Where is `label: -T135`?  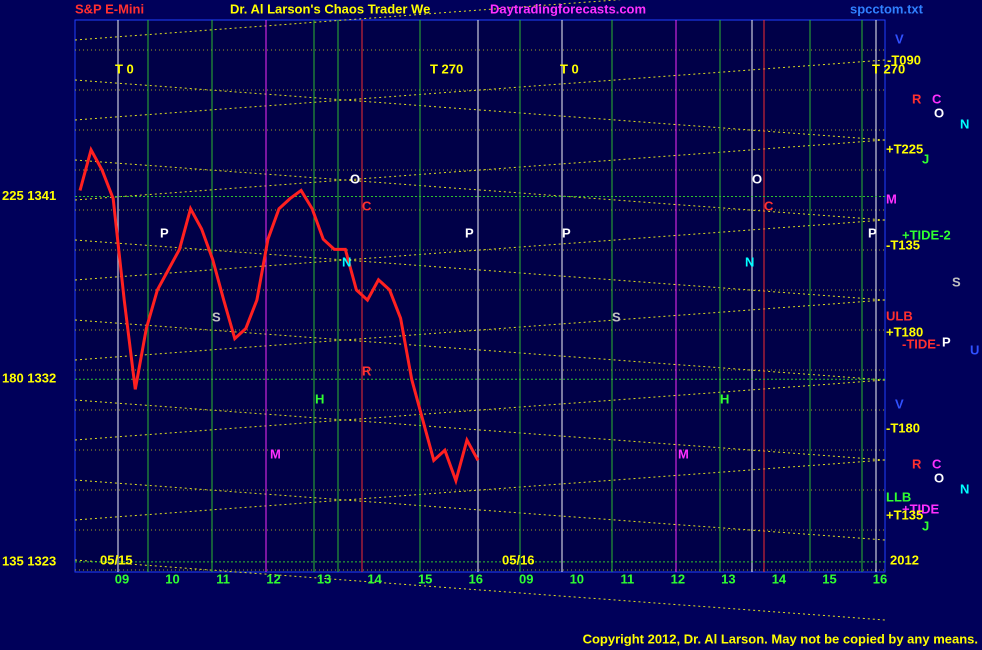 label: -T135 is located at coordinates (903, 244).